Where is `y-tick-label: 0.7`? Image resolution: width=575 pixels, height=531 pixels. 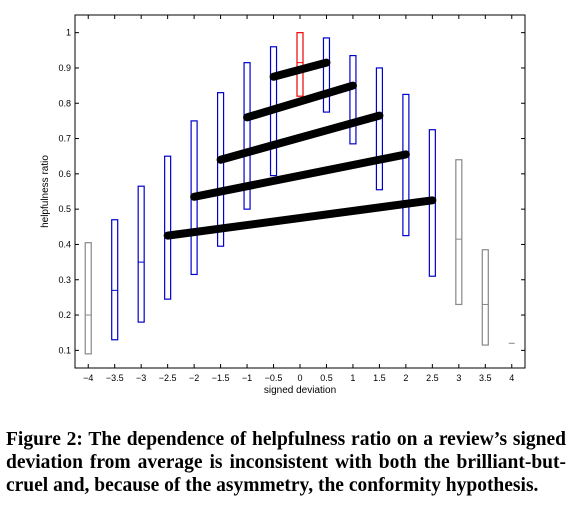
y-tick-label: 0.7 is located at coordinates (64, 139).